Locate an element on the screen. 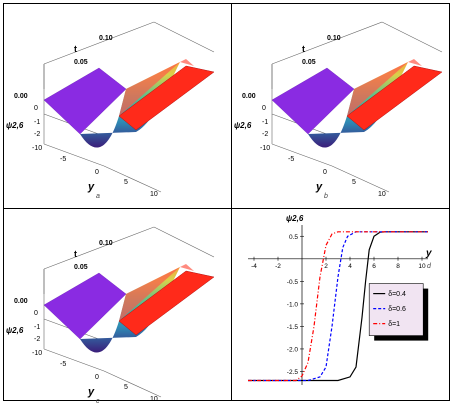 The image size is (457, 407). legend-box is located at coordinates (396, 309).